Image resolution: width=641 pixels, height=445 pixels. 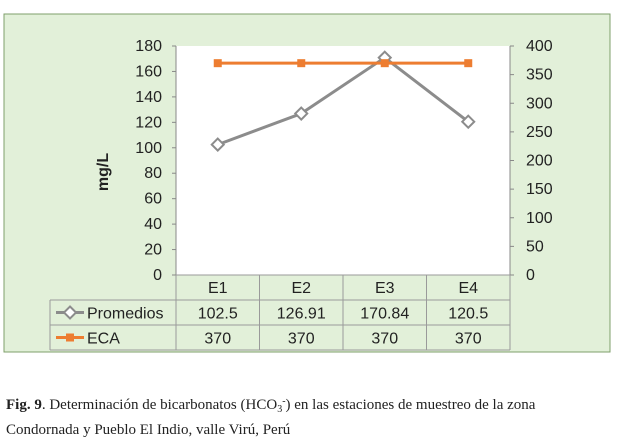 I want to click on caption-figure-label: Fig. 9, so click(x=24, y=405).